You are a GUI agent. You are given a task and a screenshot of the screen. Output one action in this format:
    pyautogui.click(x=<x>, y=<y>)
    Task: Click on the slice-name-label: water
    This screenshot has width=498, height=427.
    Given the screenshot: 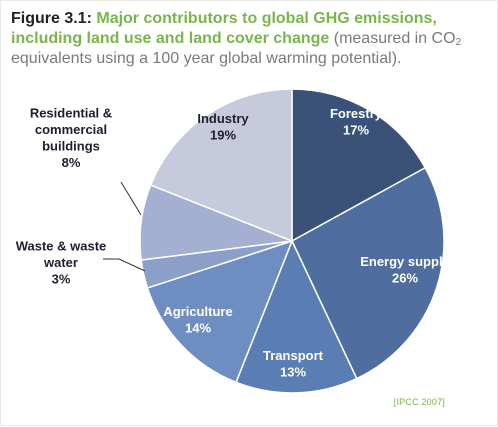 What is the action you would take?
    pyautogui.click(x=60, y=262)
    